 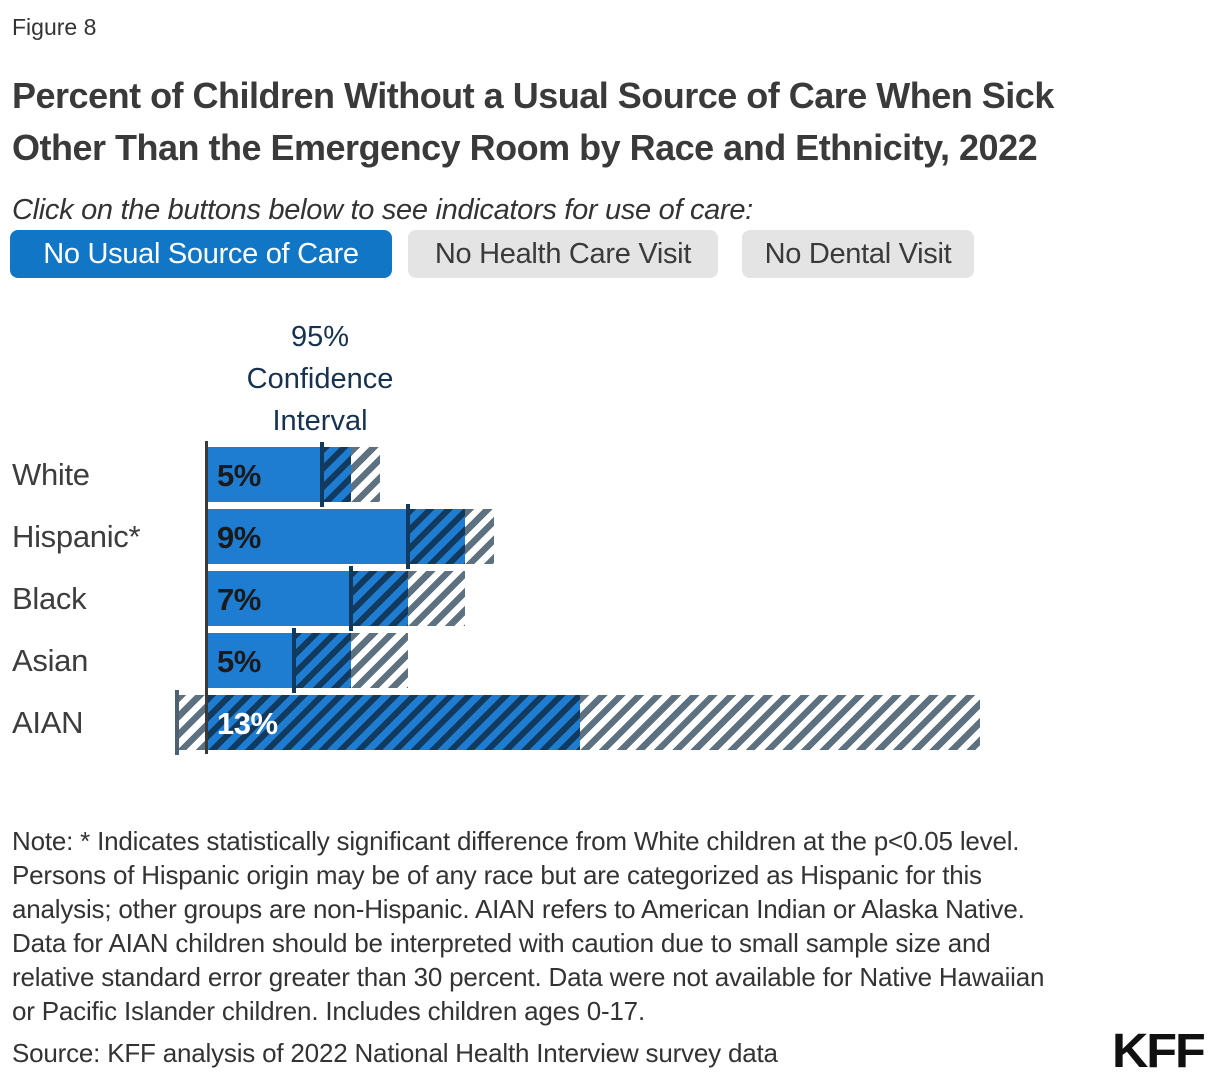 What do you see at coordinates (201, 254) in the screenshot?
I see `button-no-usual-source-of-care: No Usual Source of Care` at bounding box center [201, 254].